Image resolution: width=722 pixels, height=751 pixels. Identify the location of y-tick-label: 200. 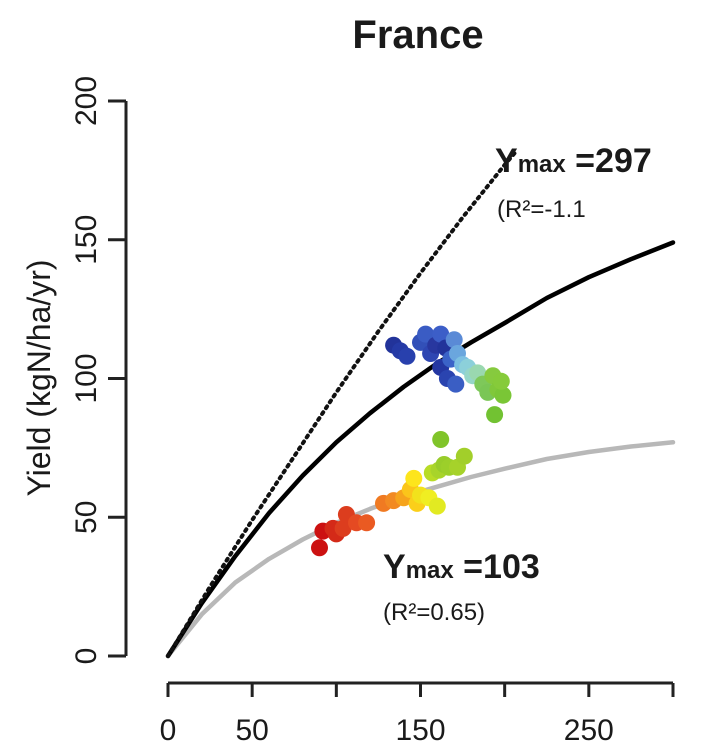
(86, 101).